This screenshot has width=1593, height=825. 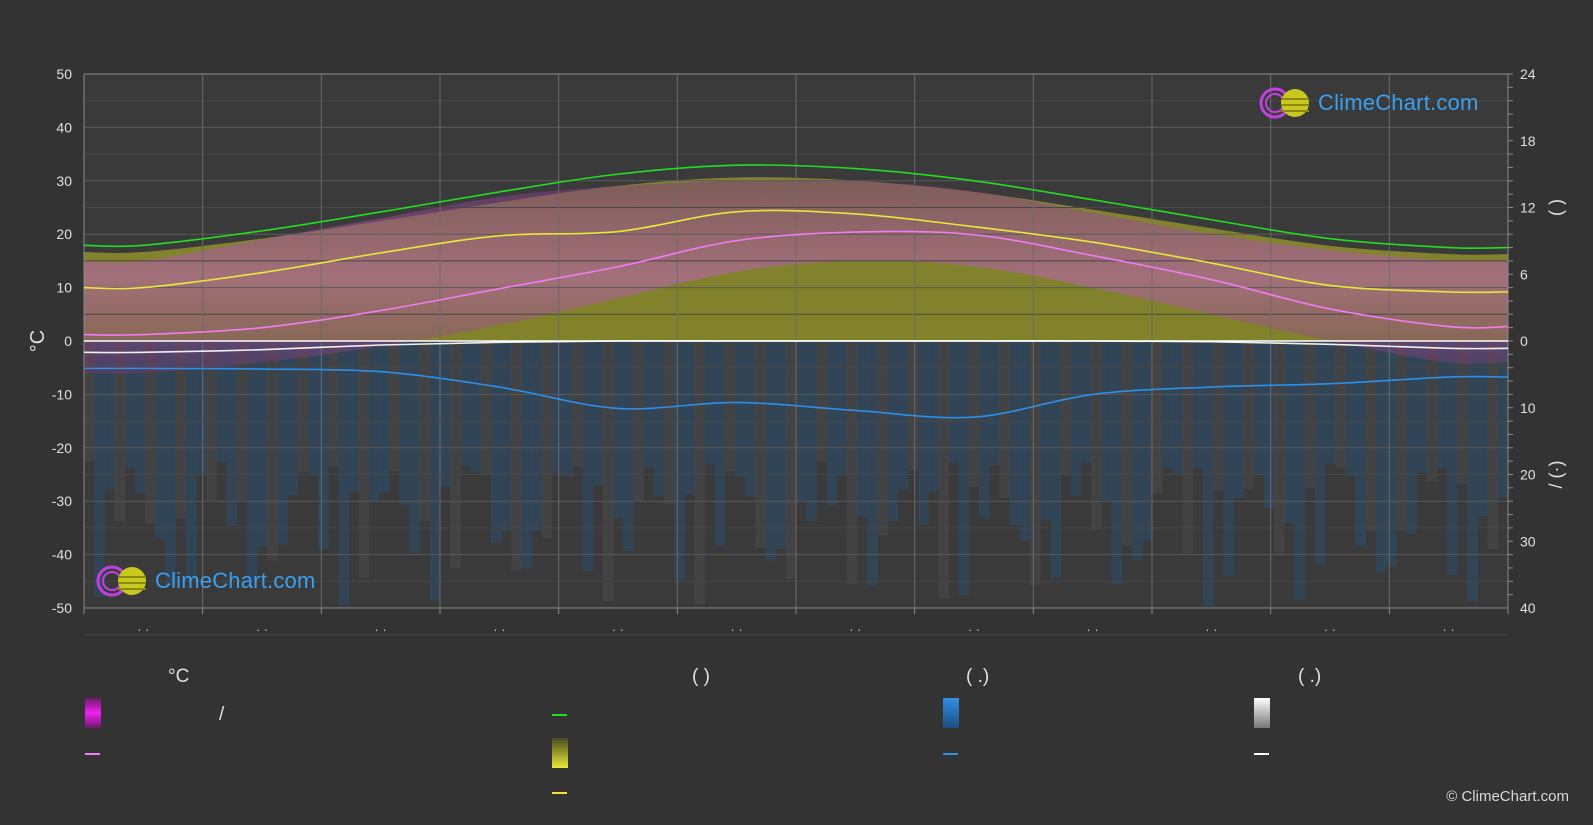 I want to click on legend-head-temperature: °C, so click(x=179, y=676).